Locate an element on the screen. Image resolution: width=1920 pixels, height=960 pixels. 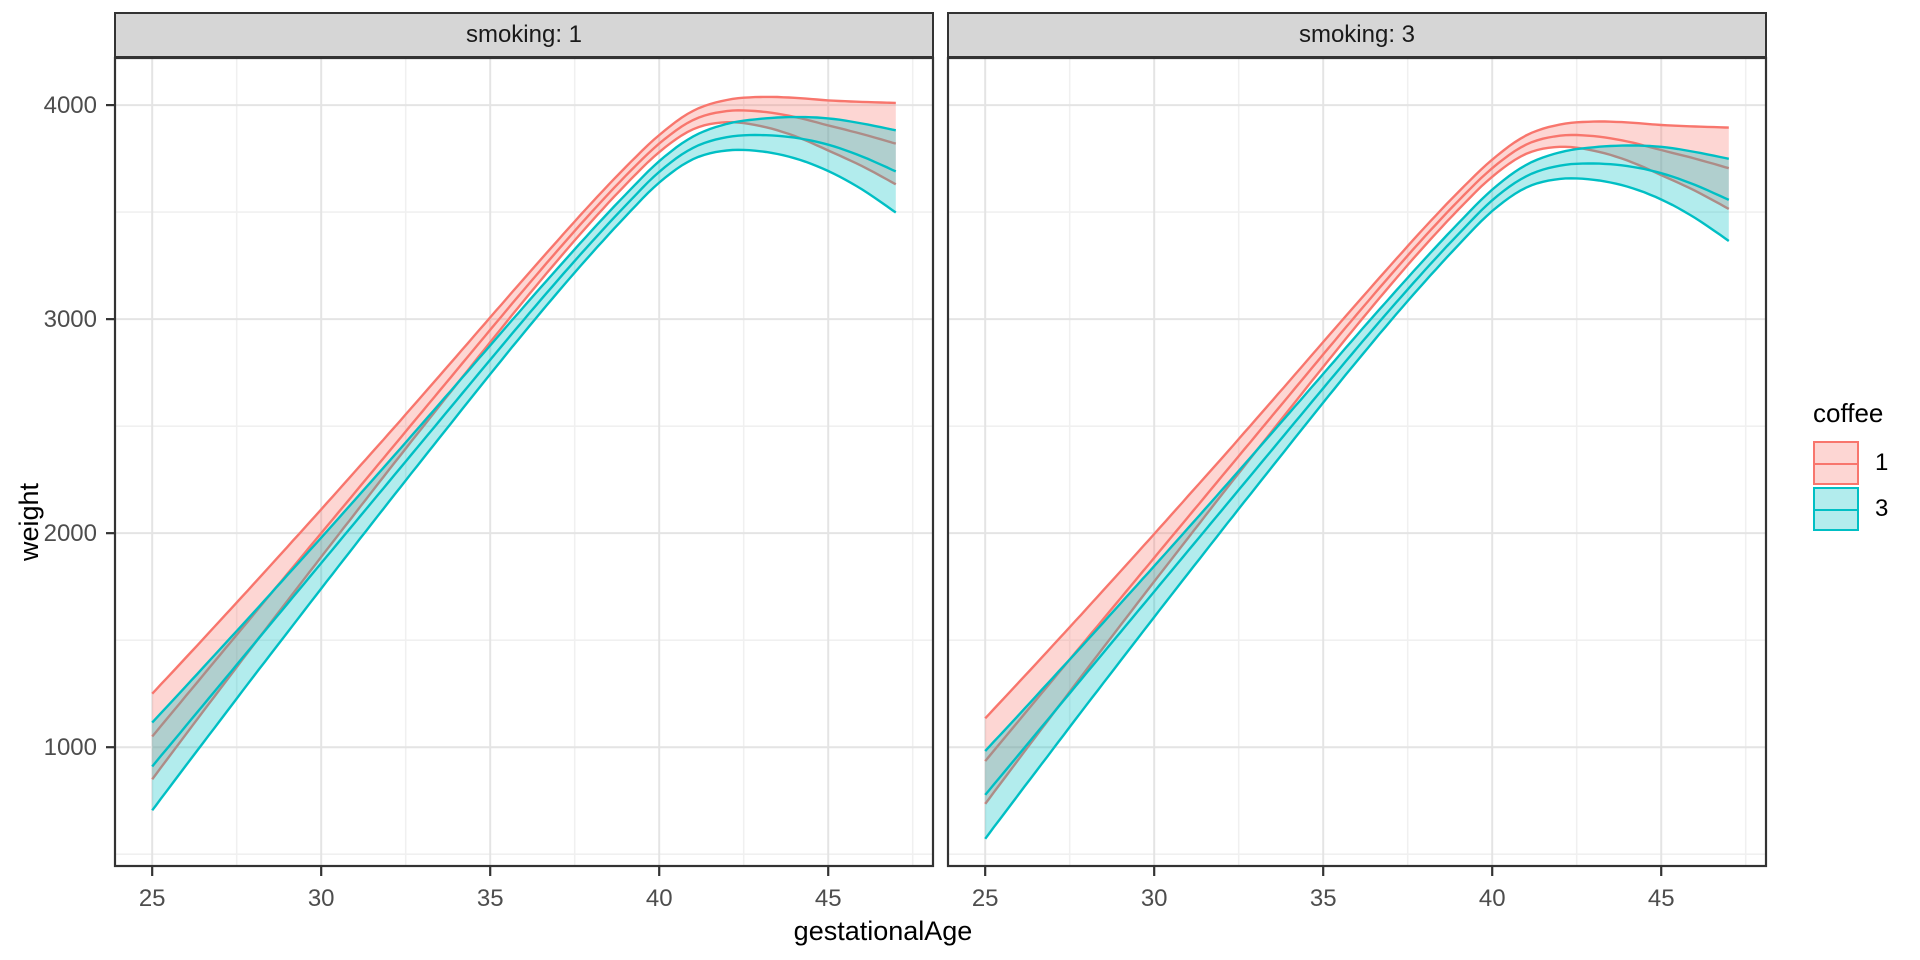
facet-strip-label: smoking: 1 is located at coordinates (524, 34).